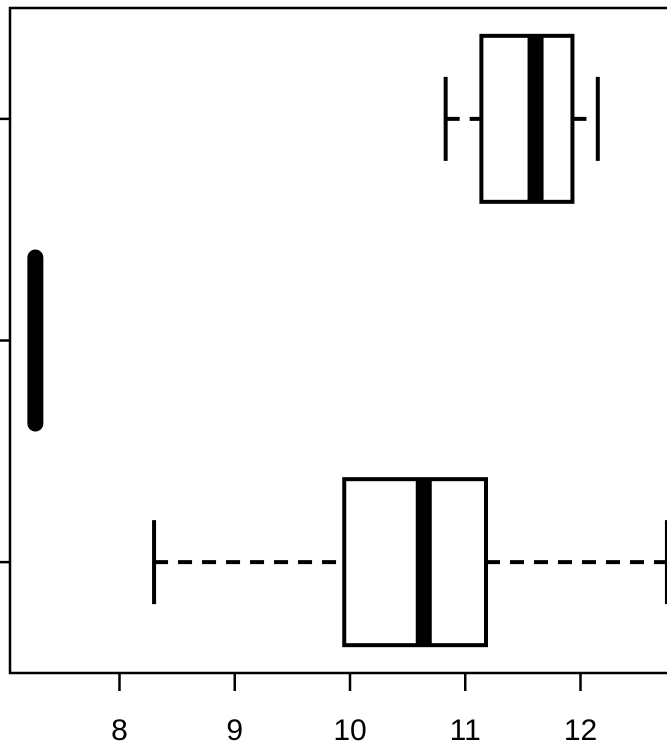 This screenshot has width=667, height=751. Describe the element at coordinates (580, 730) in the screenshot. I see `x-tick-label-12: 12` at that location.